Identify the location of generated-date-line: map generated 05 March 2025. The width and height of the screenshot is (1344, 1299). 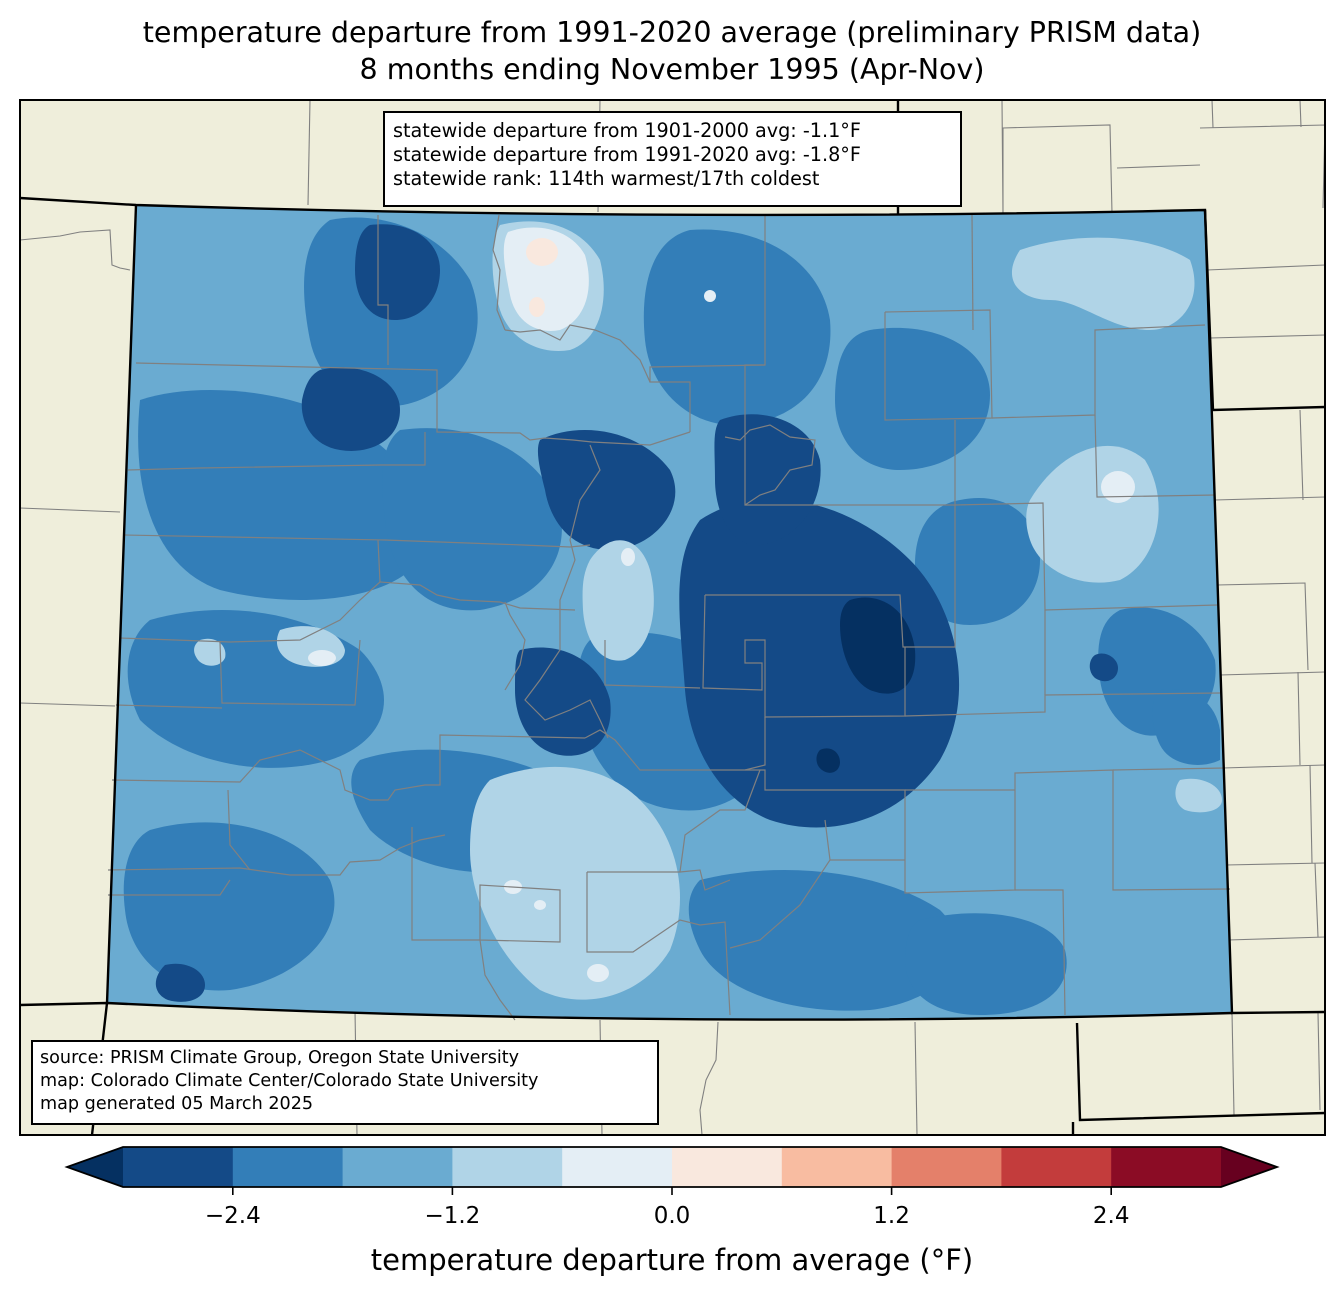
(177, 1104).